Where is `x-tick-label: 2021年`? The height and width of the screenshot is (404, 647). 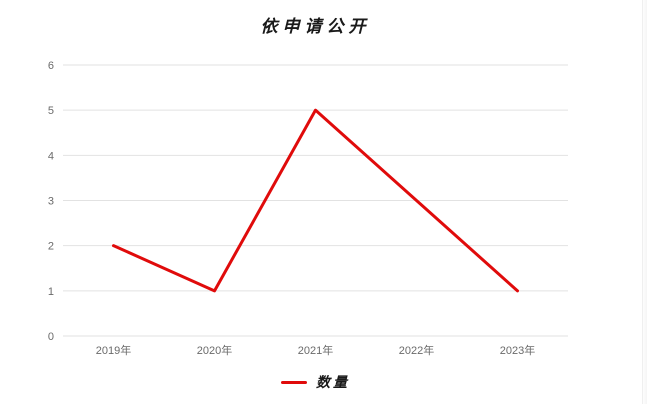
x-tick-label: 2021年 is located at coordinates (315, 350).